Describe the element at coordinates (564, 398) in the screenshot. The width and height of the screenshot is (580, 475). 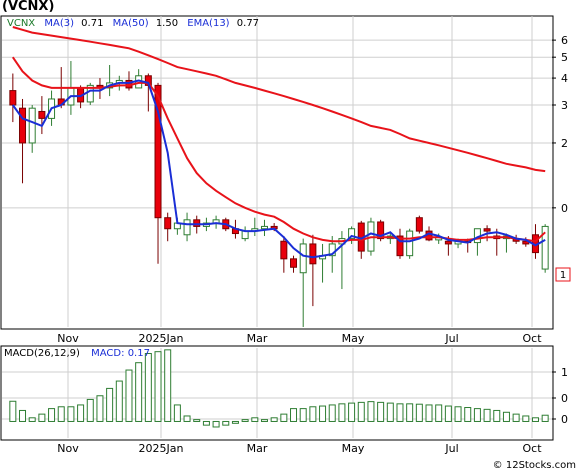
I see `macd-y-tick-label: 0` at that location.